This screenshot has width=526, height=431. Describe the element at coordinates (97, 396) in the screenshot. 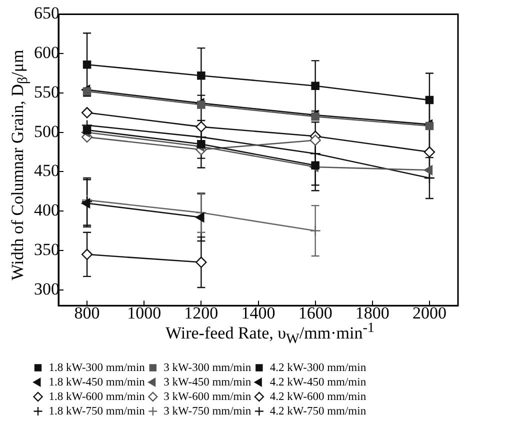

I see `legend-label: 1.8 kW-600 mm/min` at that location.